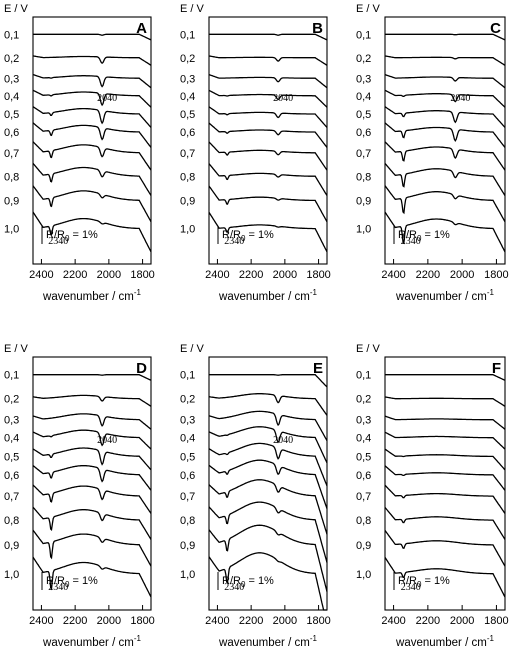  What do you see at coordinates (141, 368) in the screenshot?
I see `panel-label: D` at bounding box center [141, 368].